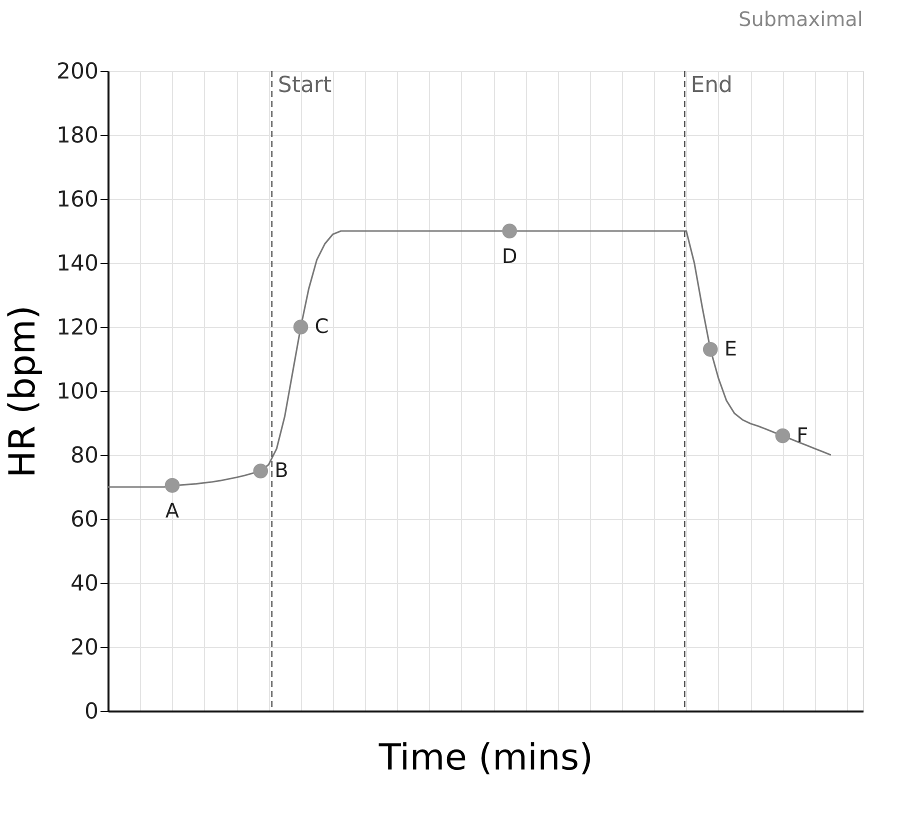  Describe the element at coordinates (77, 328) in the screenshot. I see `y-tick-label: 120` at that location.